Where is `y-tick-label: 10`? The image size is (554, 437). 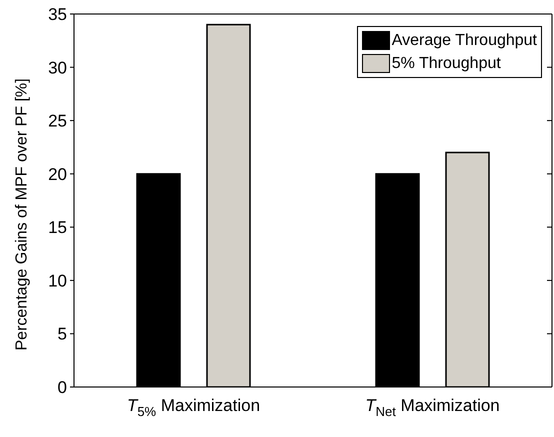 y-tick-label: 10 is located at coordinates (57, 280).